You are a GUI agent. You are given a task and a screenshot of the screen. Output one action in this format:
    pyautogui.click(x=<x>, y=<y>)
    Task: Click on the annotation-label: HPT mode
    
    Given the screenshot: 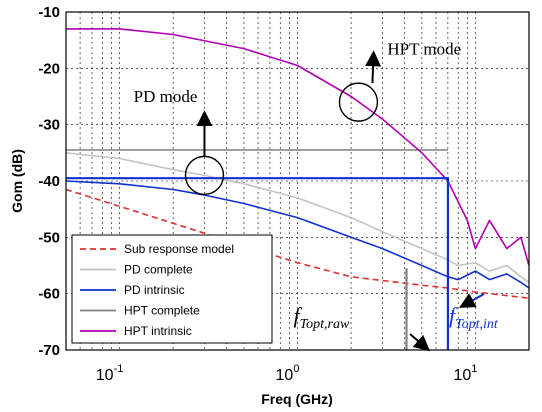 What is the action you would take?
    pyautogui.click(x=424, y=48)
    